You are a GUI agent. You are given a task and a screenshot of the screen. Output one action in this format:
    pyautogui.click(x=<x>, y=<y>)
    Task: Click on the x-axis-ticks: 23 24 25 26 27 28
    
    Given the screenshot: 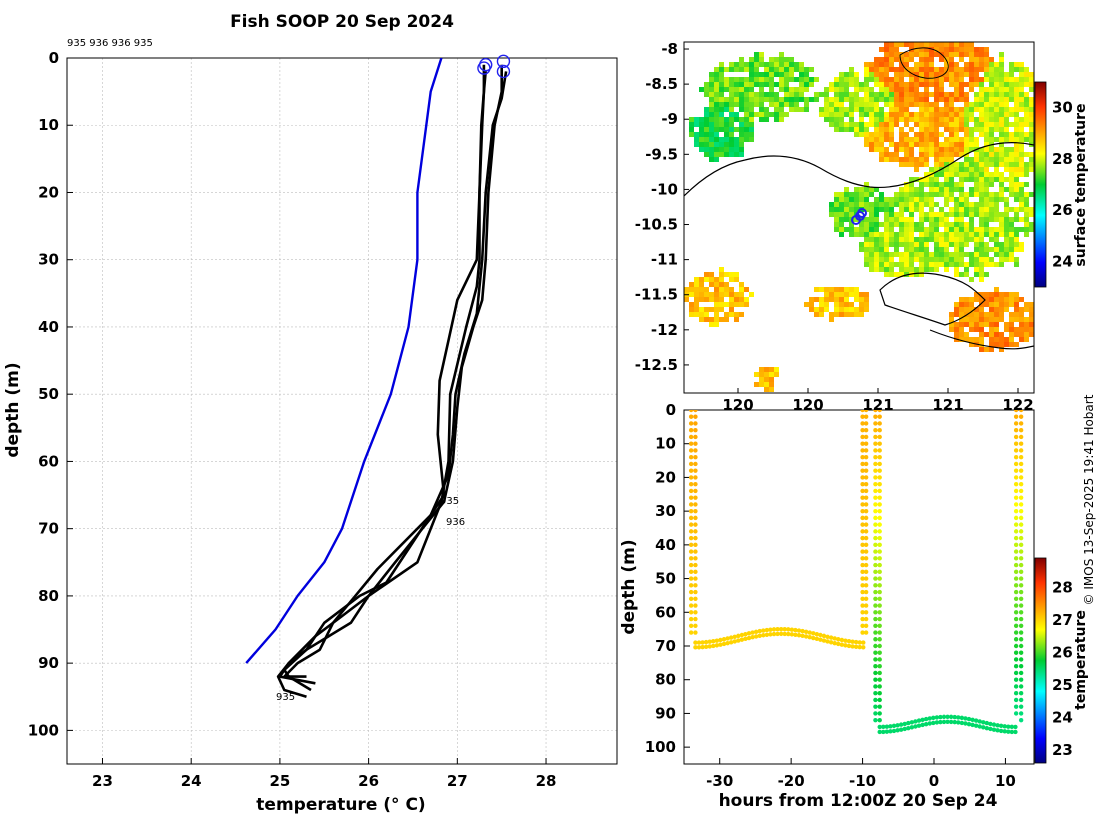 What is the action you would take?
    pyautogui.click(x=324, y=774)
    